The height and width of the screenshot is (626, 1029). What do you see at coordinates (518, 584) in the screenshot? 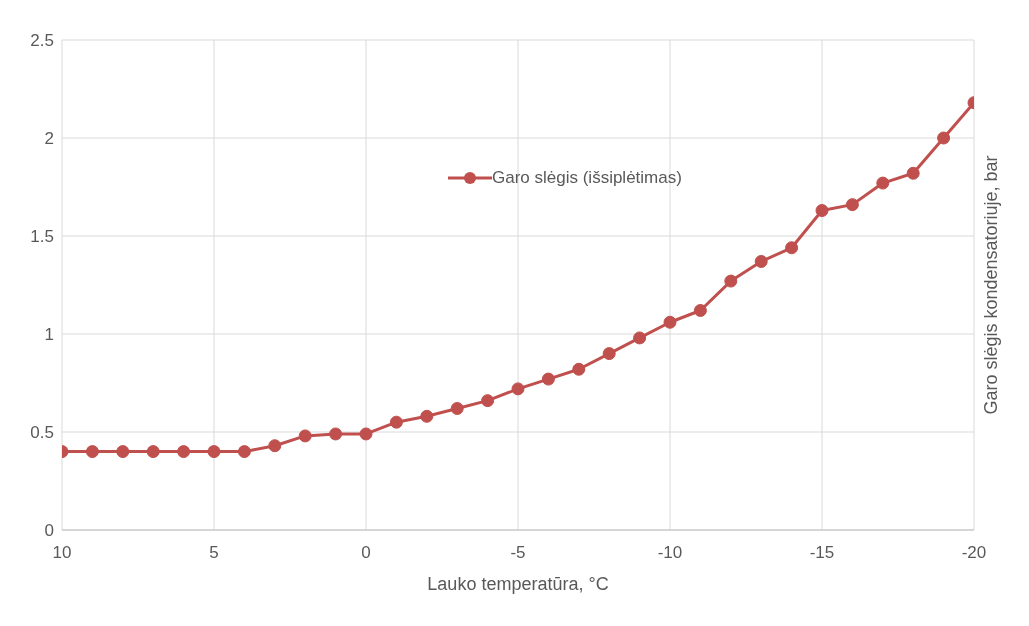
I see `x-axis-title: Lauko temperatūra, °C` at bounding box center [518, 584].